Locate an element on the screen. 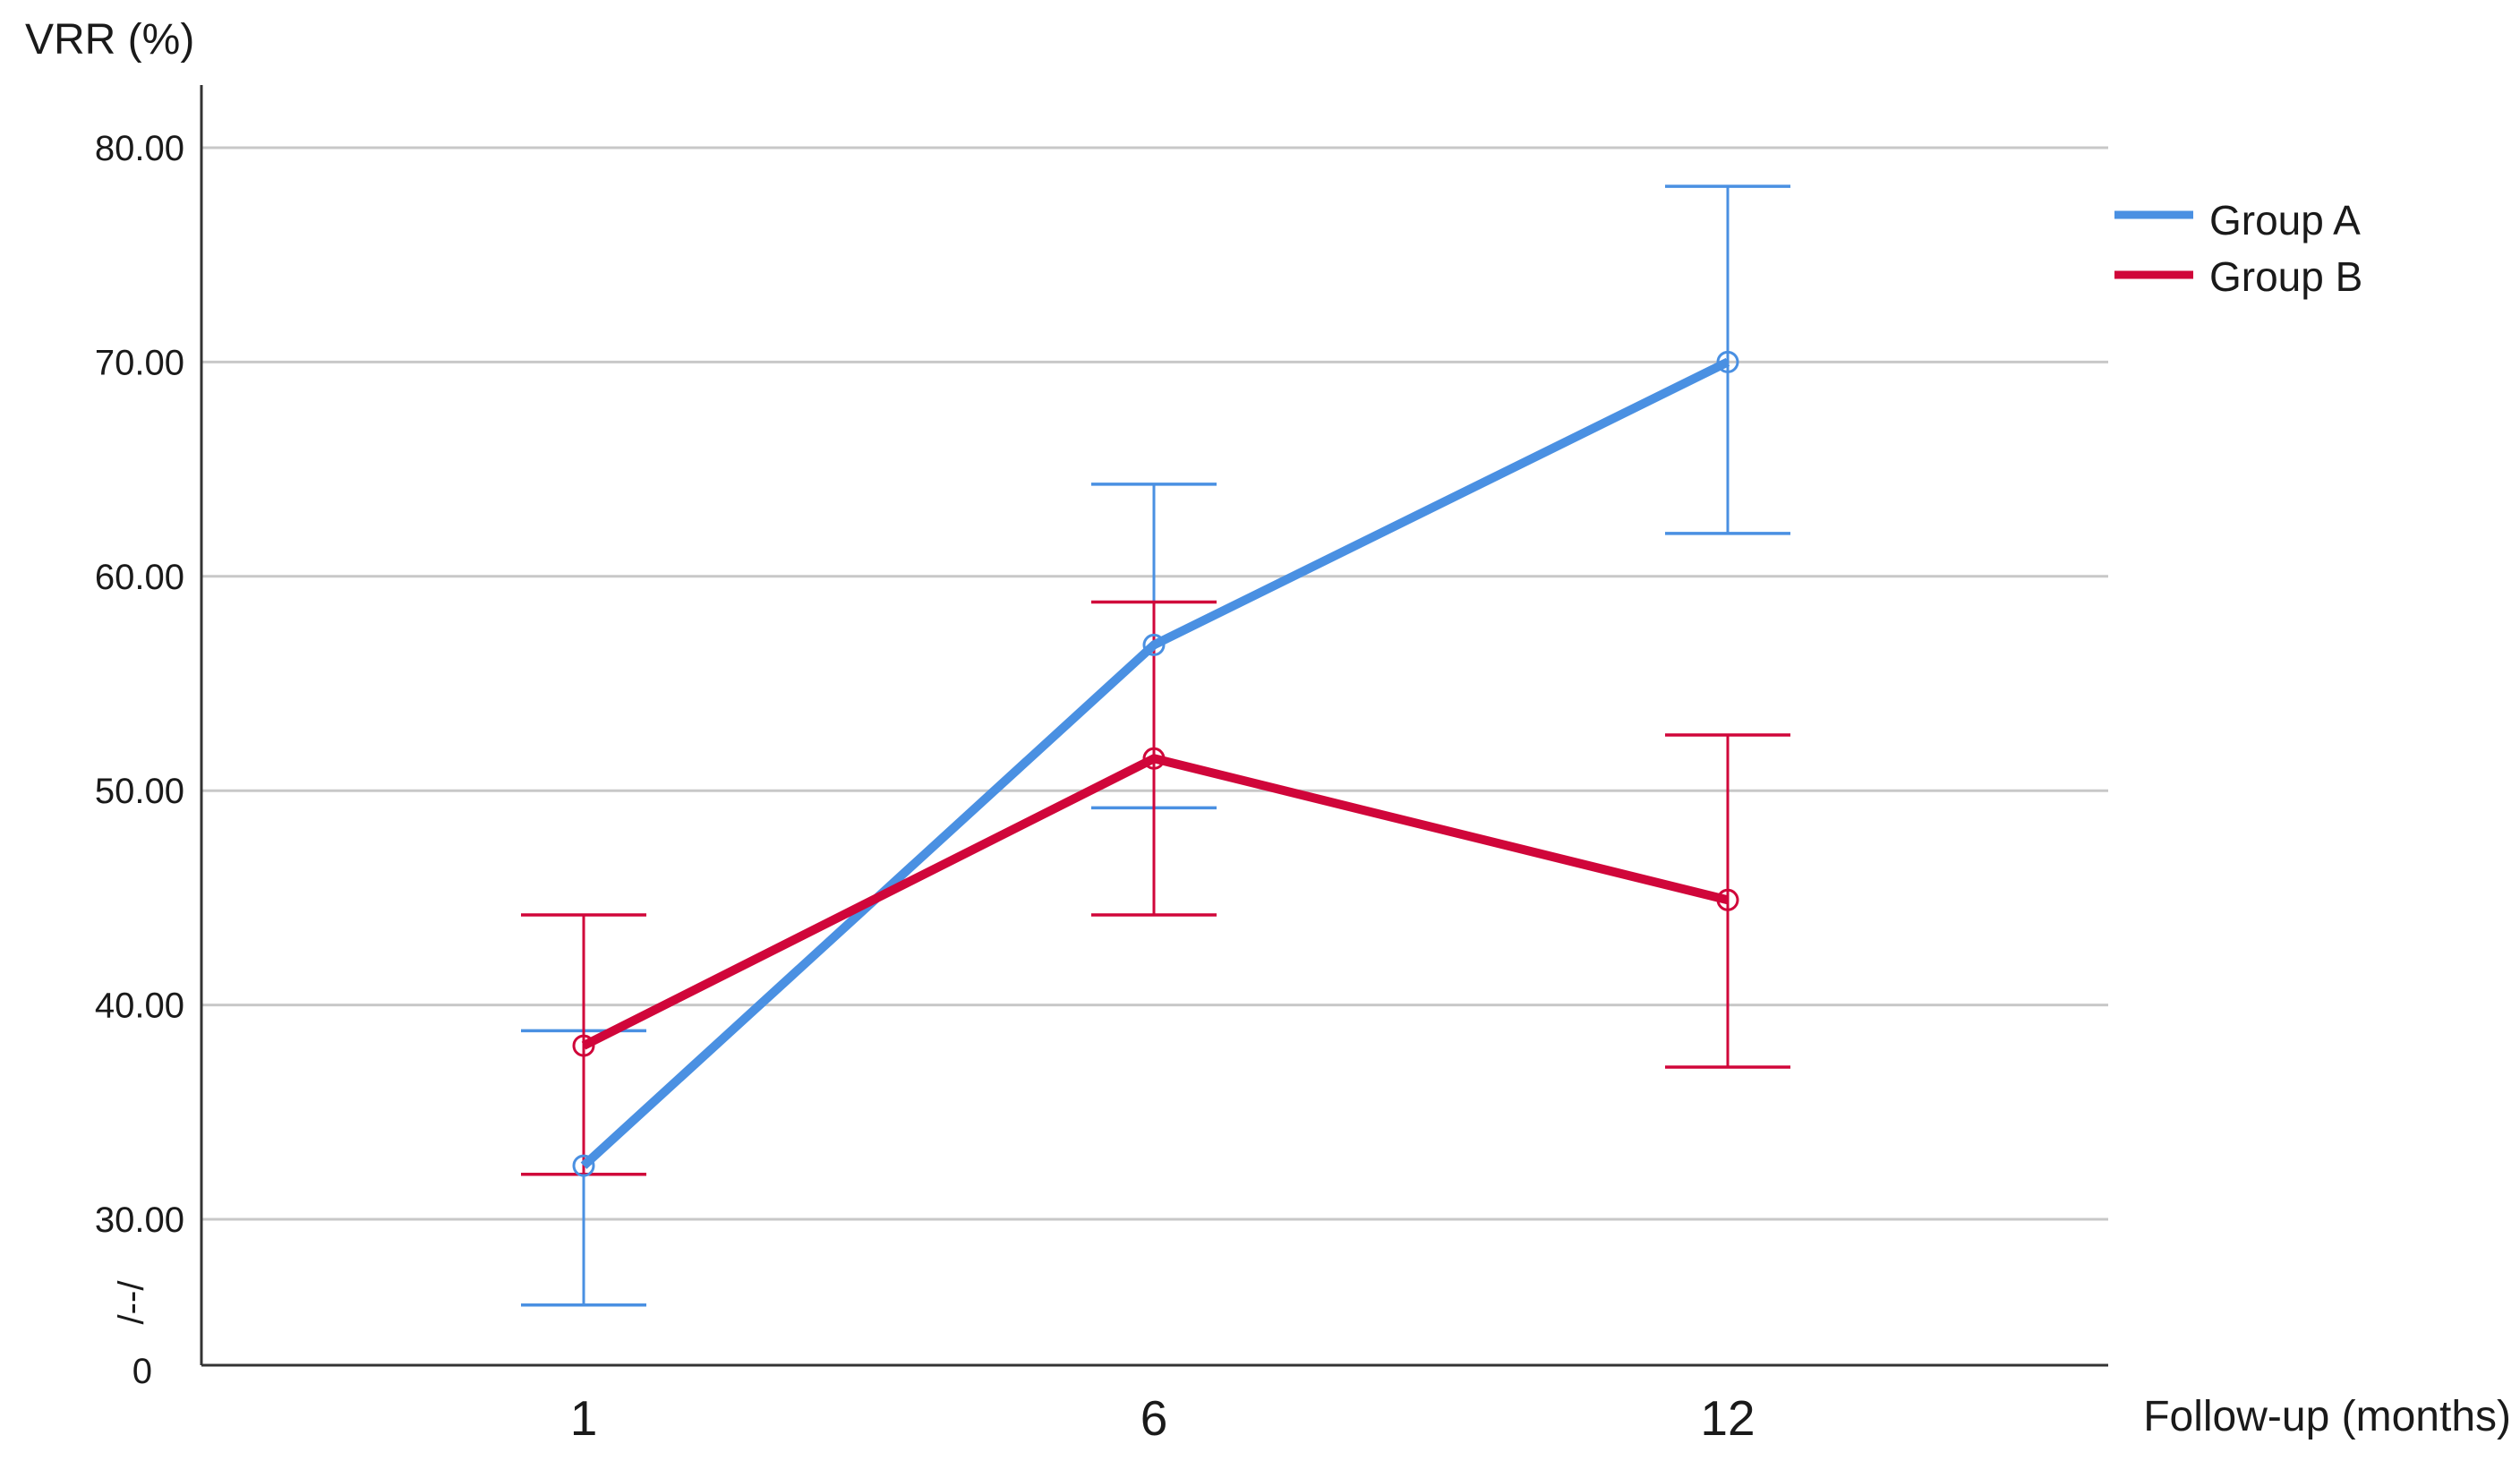 This screenshot has height=1461, width=2520. y-tick-label: 80.00 is located at coordinates (139, 148).